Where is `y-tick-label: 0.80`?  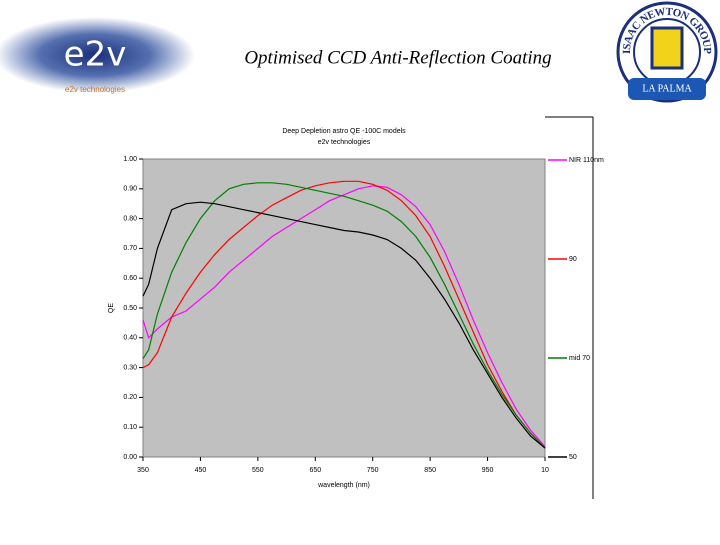 y-tick-label: 0.80 is located at coordinates (130, 218).